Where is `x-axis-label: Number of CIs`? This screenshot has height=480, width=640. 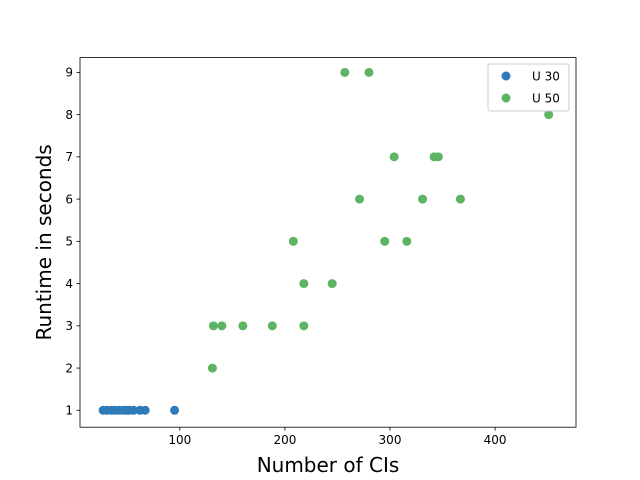 x-axis-label: Number of CIs is located at coordinates (328, 465).